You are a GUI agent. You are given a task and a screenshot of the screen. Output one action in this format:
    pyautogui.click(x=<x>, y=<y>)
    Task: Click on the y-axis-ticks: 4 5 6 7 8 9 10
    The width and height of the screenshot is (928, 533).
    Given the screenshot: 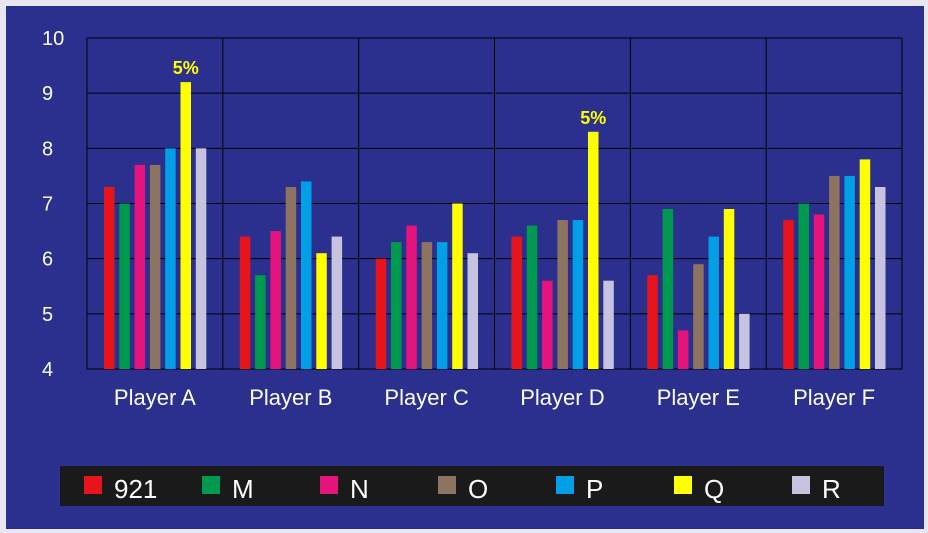 What is the action you would take?
    pyautogui.click(x=53, y=204)
    